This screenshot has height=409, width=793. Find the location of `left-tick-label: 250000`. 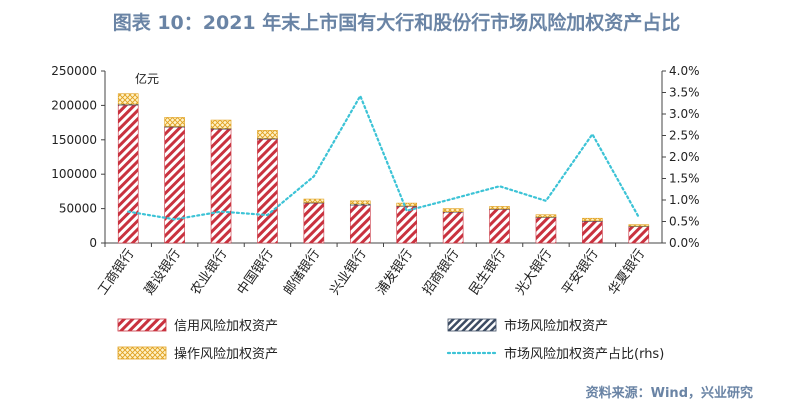

left-tick-label: 250000 is located at coordinates (74, 71).